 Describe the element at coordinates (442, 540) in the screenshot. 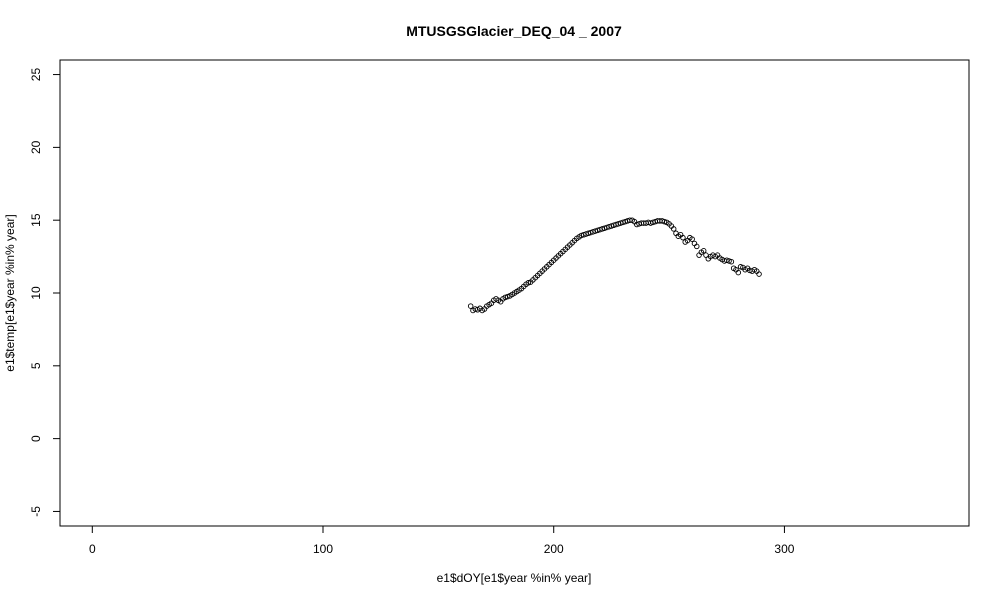

I see `x-axis: 0 100 200 300` at that location.